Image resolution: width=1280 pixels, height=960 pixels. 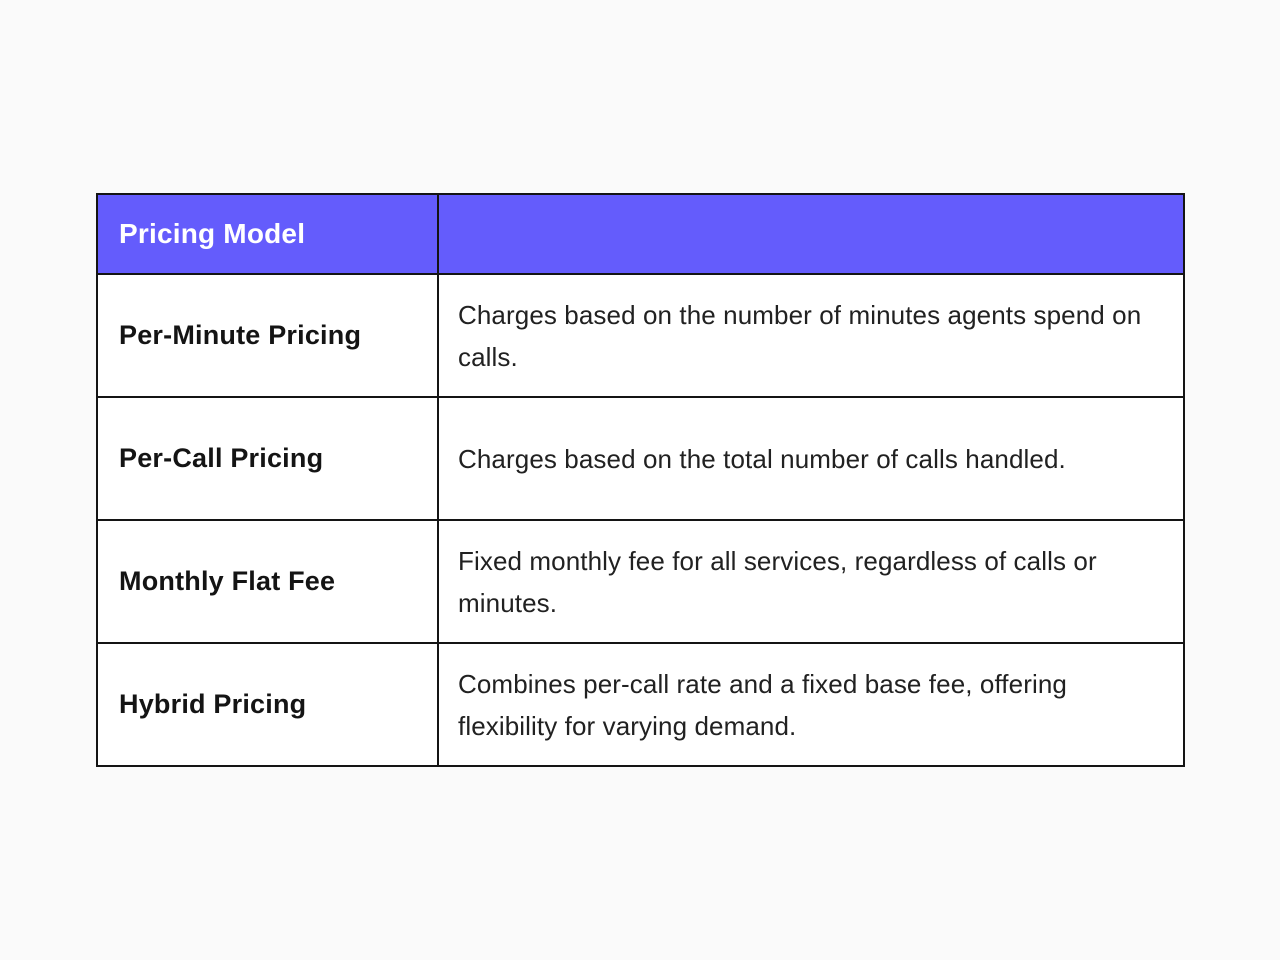 What do you see at coordinates (267, 234) in the screenshot?
I see `header-cell-pricing-model: Pricing Model` at bounding box center [267, 234].